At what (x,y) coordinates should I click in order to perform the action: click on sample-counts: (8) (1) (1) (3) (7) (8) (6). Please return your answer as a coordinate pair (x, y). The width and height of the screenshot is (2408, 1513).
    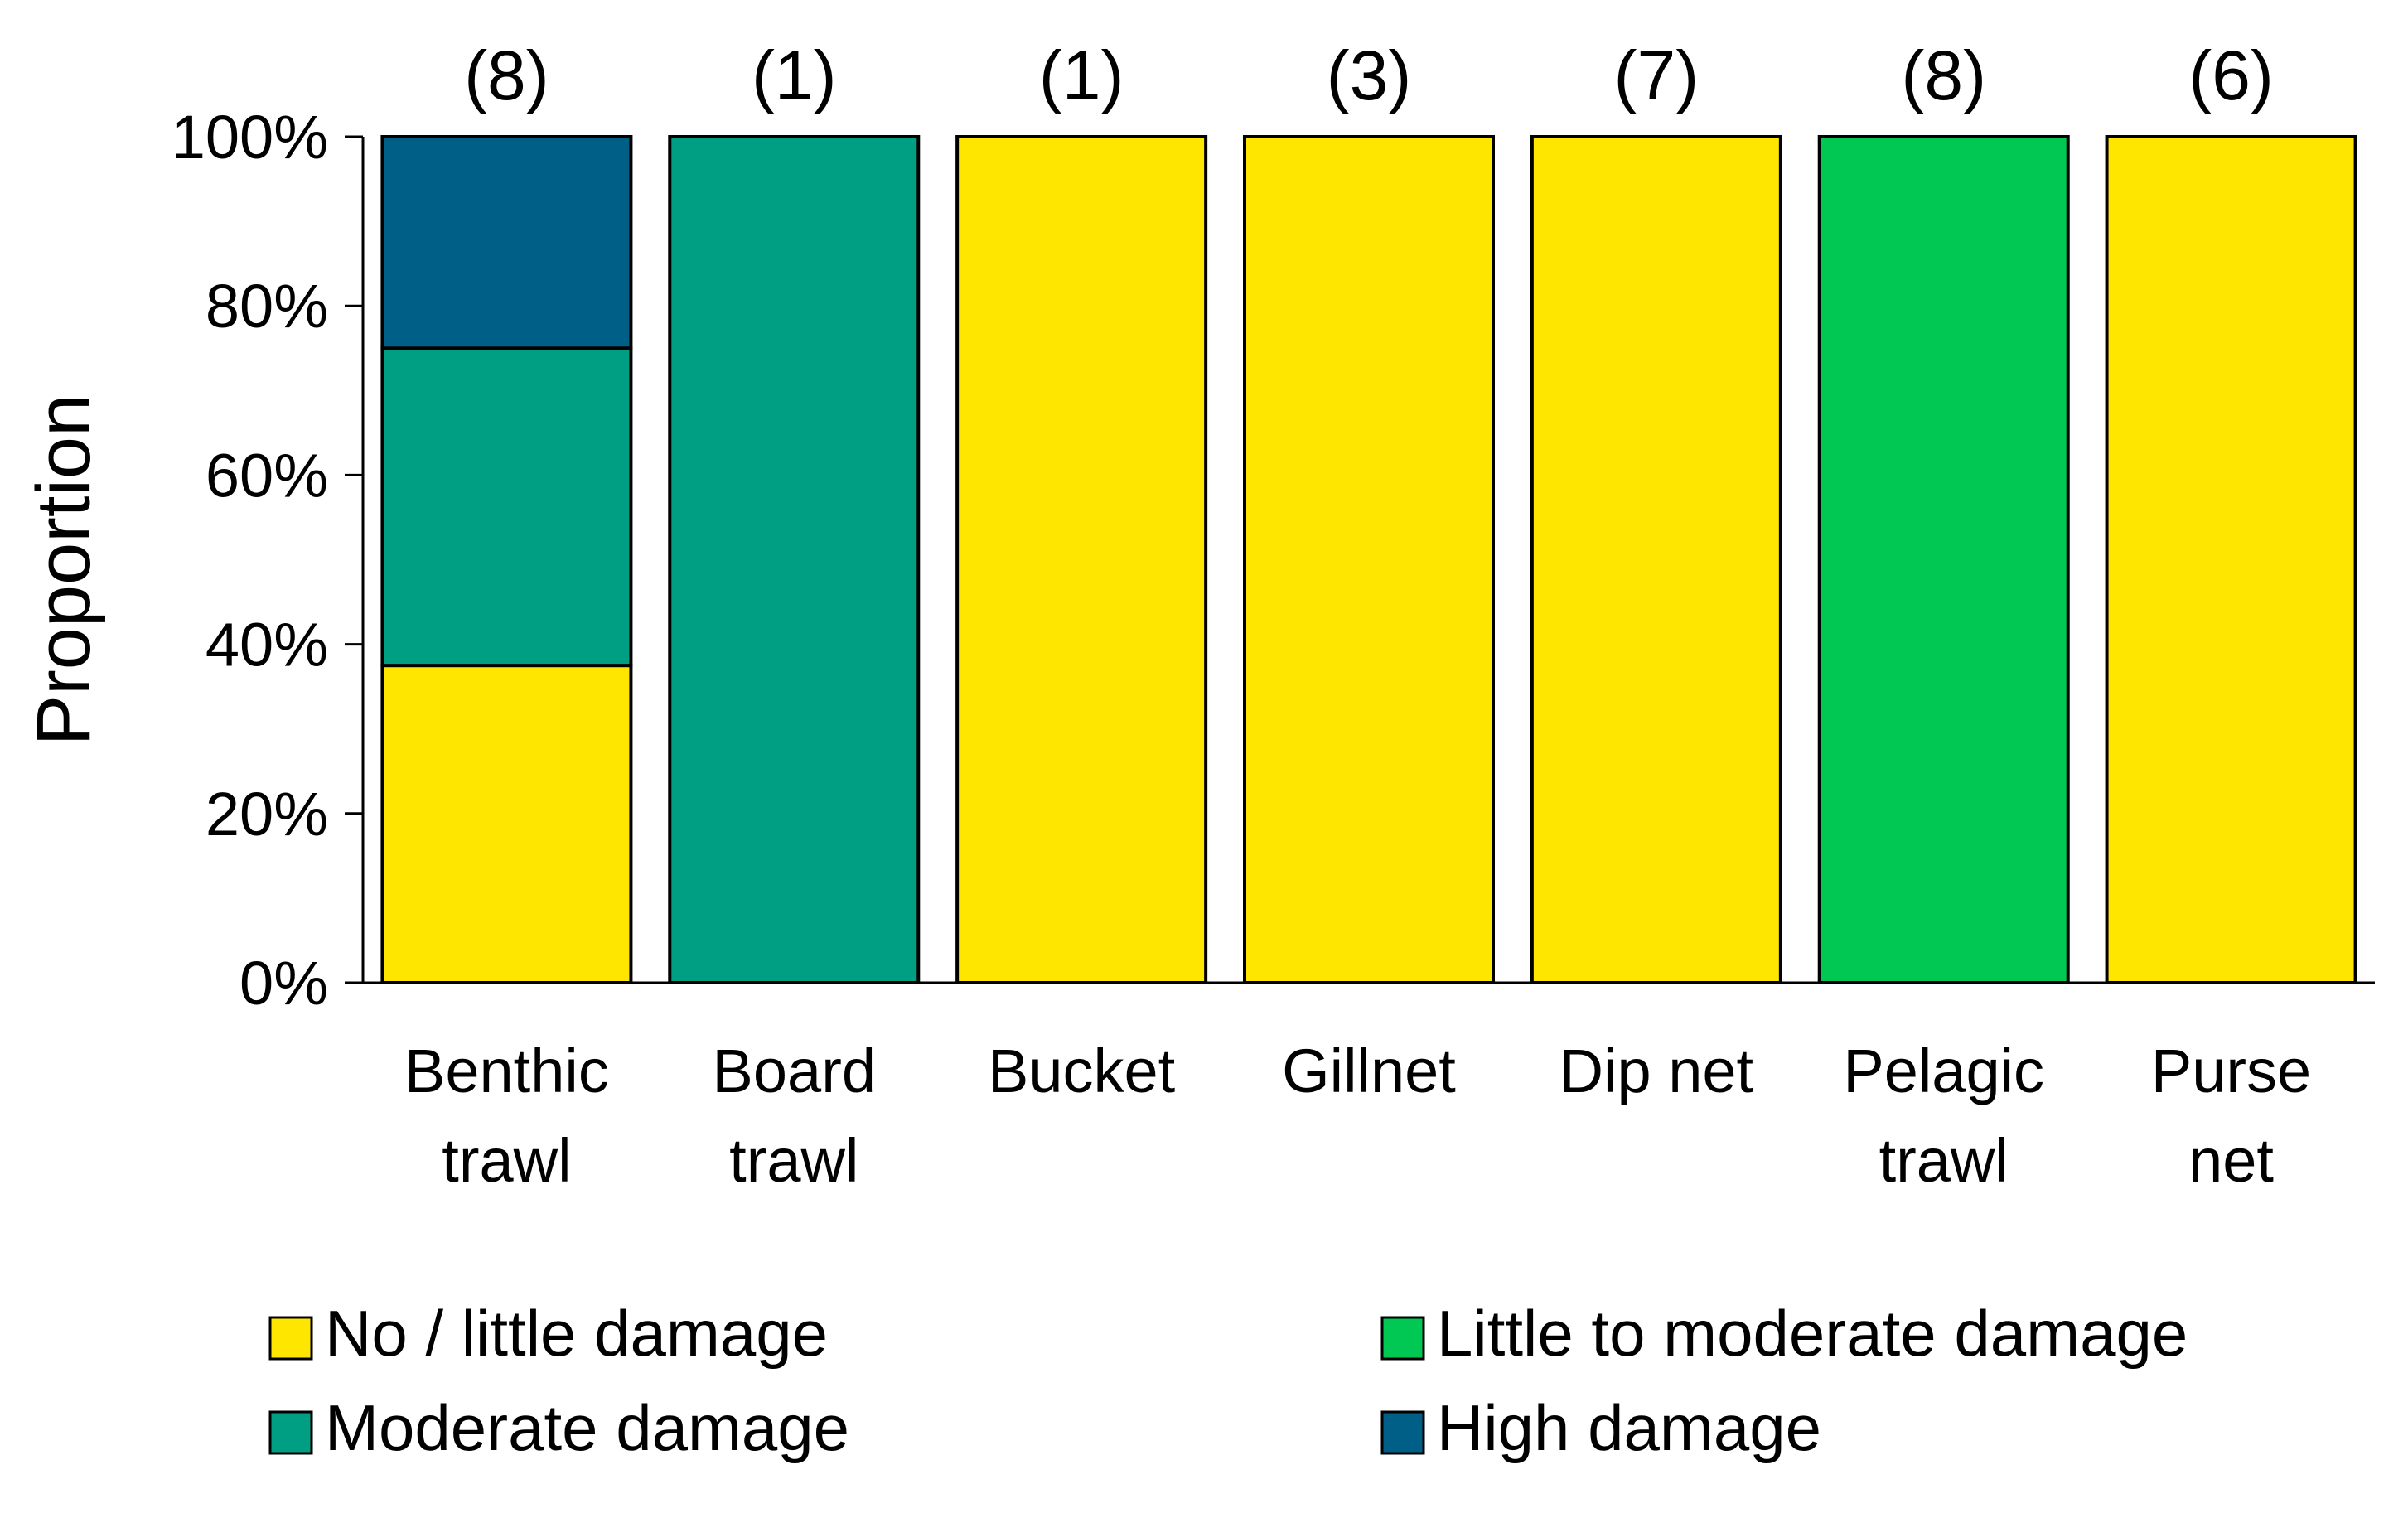
    Looking at the image, I should click on (1369, 75).